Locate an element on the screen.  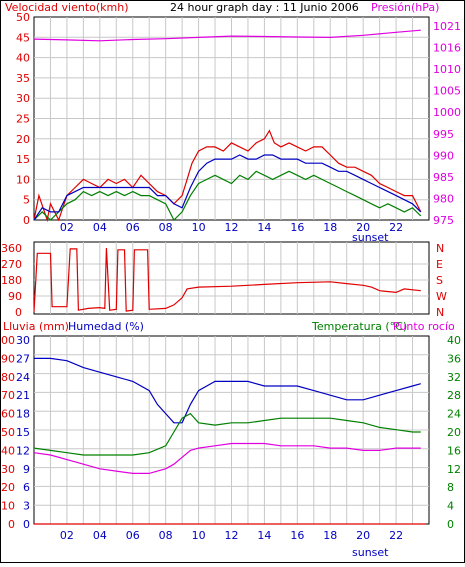
direction-series is located at coordinates (227, 280).